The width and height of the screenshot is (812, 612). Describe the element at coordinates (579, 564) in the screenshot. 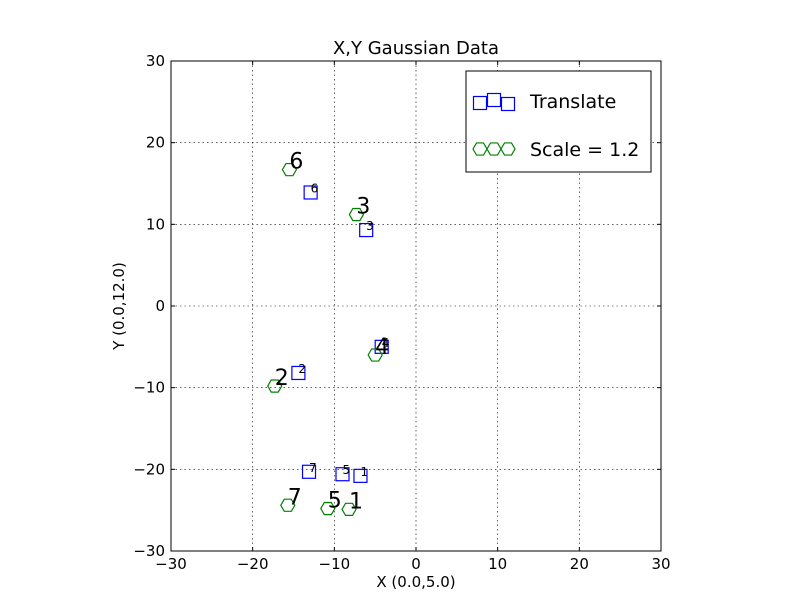

I see `x-tick-label: 20` at that location.